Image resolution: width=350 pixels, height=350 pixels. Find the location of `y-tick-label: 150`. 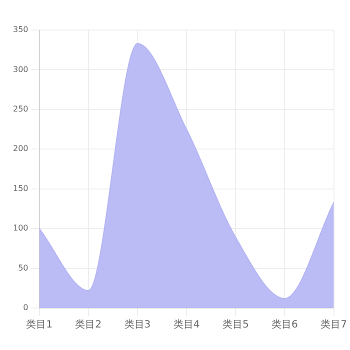

y-tick-label: 150 is located at coordinates (20, 188).